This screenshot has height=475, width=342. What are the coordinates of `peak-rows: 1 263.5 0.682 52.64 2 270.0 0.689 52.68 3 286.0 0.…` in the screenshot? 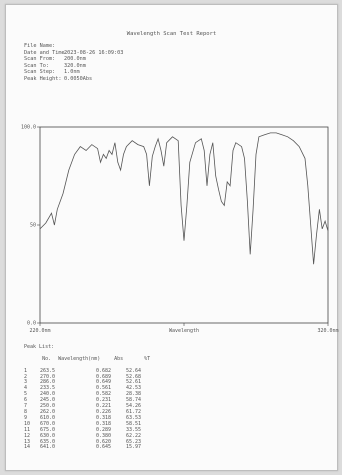 It's located at (97, 409).